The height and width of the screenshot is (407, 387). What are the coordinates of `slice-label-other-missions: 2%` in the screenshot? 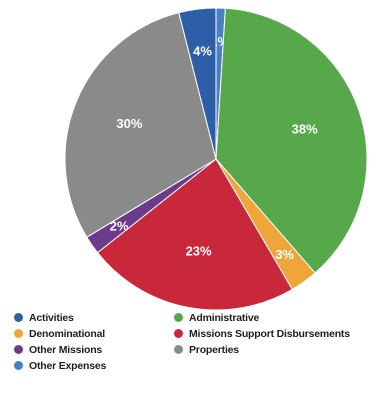 It's located at (119, 226).